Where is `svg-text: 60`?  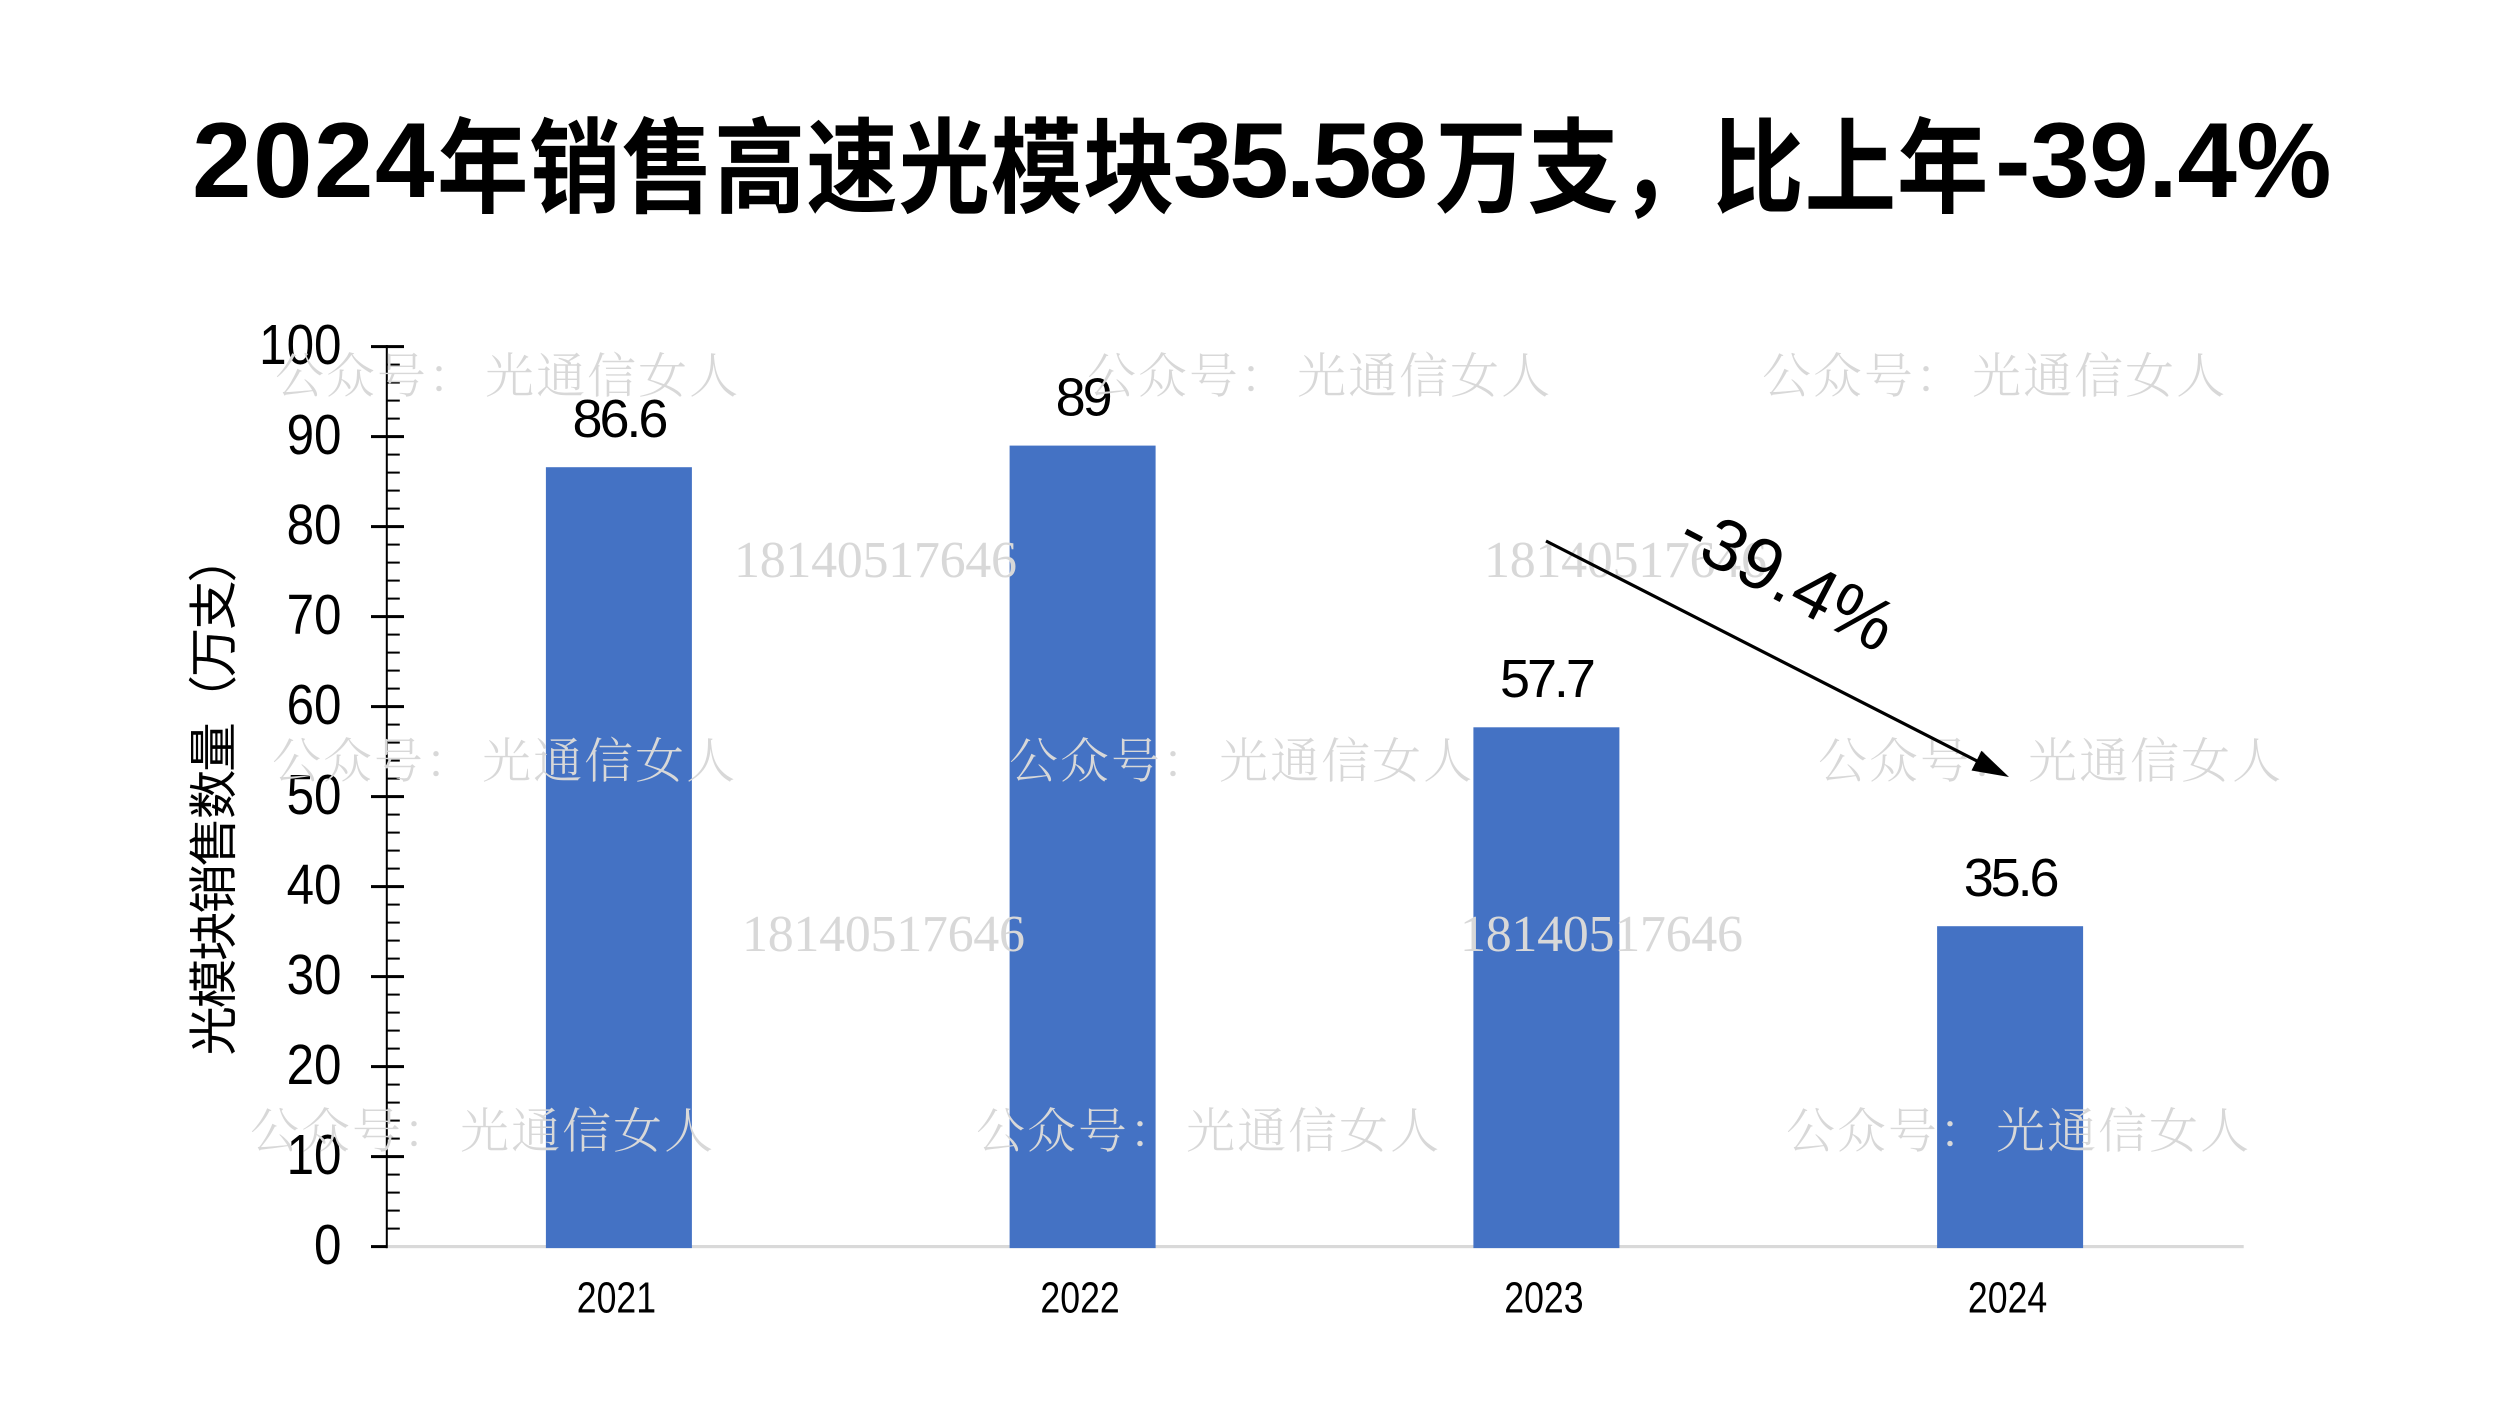 svg-text: 60 is located at coordinates (314, 705).